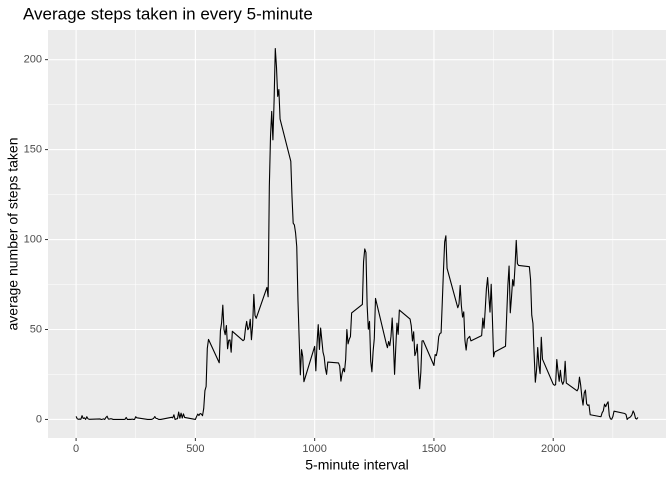  Describe the element at coordinates (13, 233) in the screenshot. I see `y-axis-title: average number of steps taken` at that location.